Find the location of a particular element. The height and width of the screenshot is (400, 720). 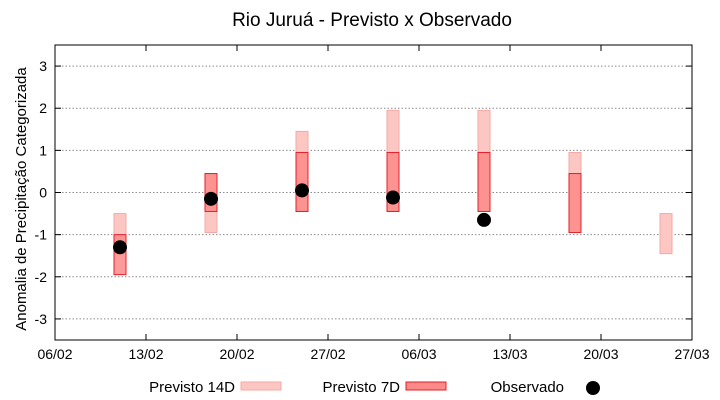

chart-title: Rio Juruá - Previsto x Observado is located at coordinates (372, 20).